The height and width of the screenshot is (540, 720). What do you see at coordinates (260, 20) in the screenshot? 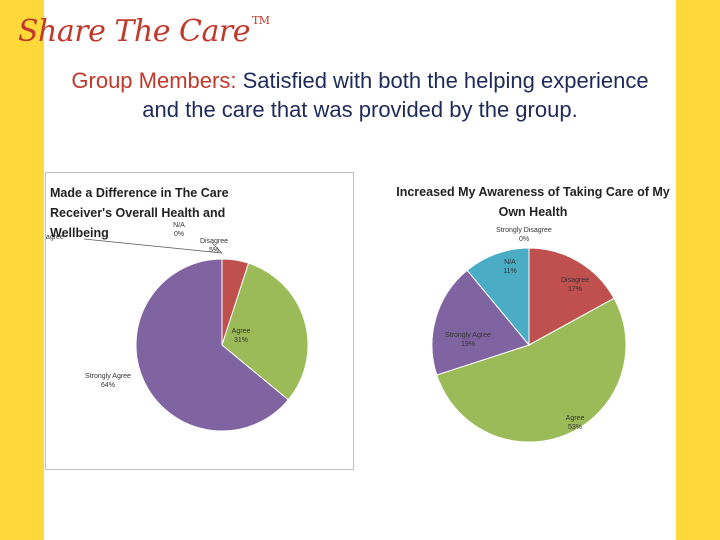
I see `logo-trademark: TM` at bounding box center [260, 20].